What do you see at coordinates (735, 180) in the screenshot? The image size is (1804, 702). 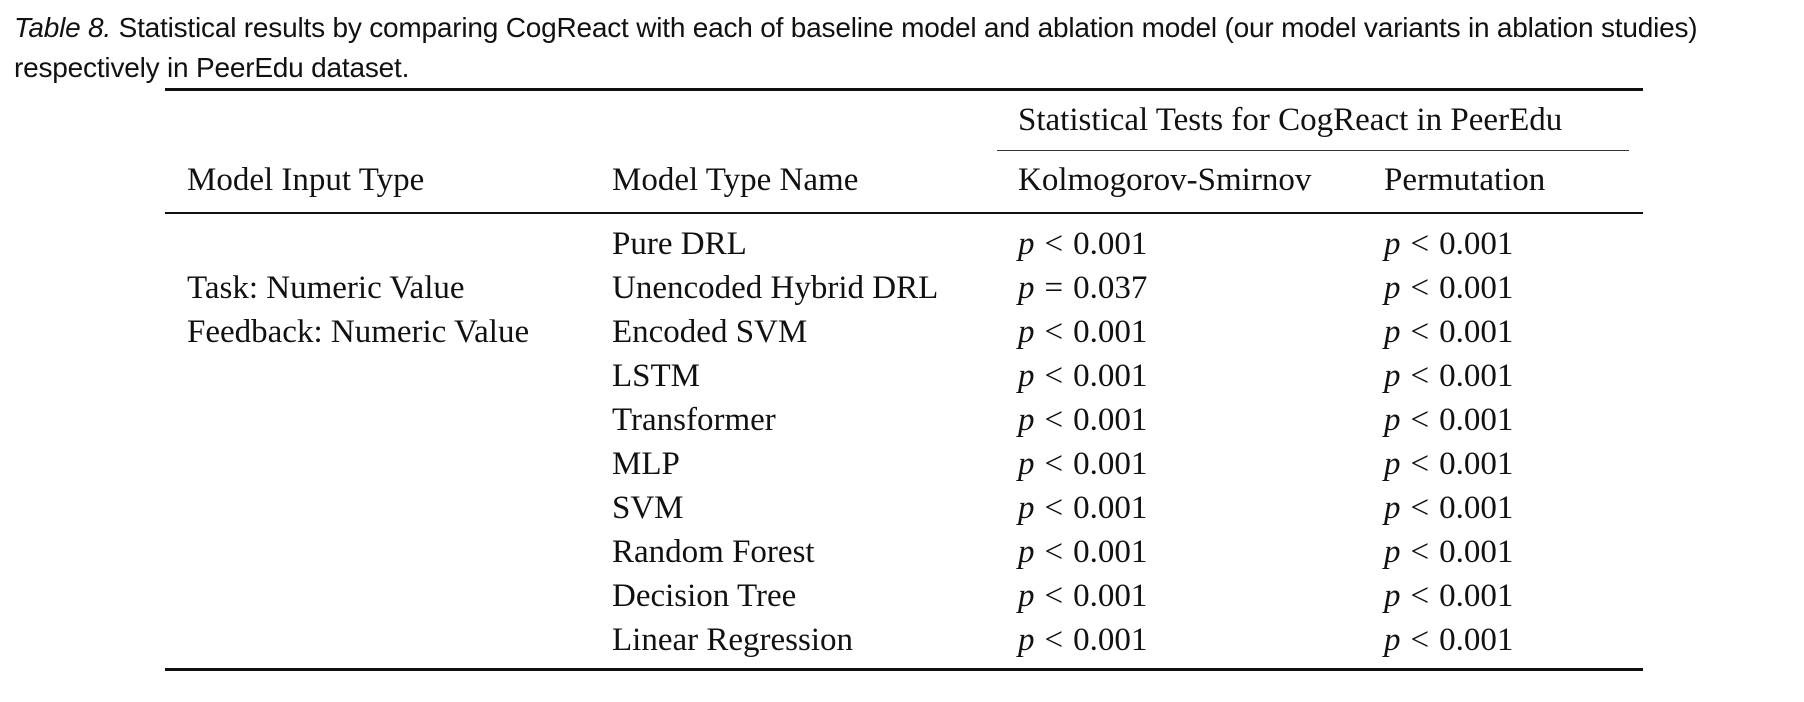 I see `header-model-type-name: Model Type Name` at bounding box center [735, 180].